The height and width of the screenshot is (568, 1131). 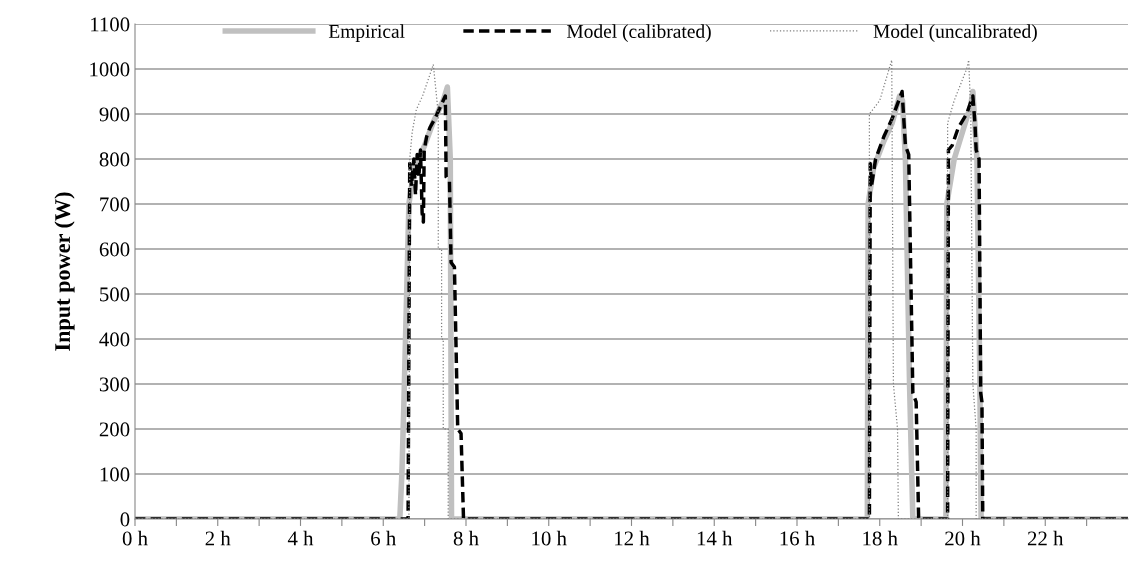 What do you see at coordinates (638, 33) in the screenshot?
I see `legend-label: Model (calibrated)` at bounding box center [638, 33].